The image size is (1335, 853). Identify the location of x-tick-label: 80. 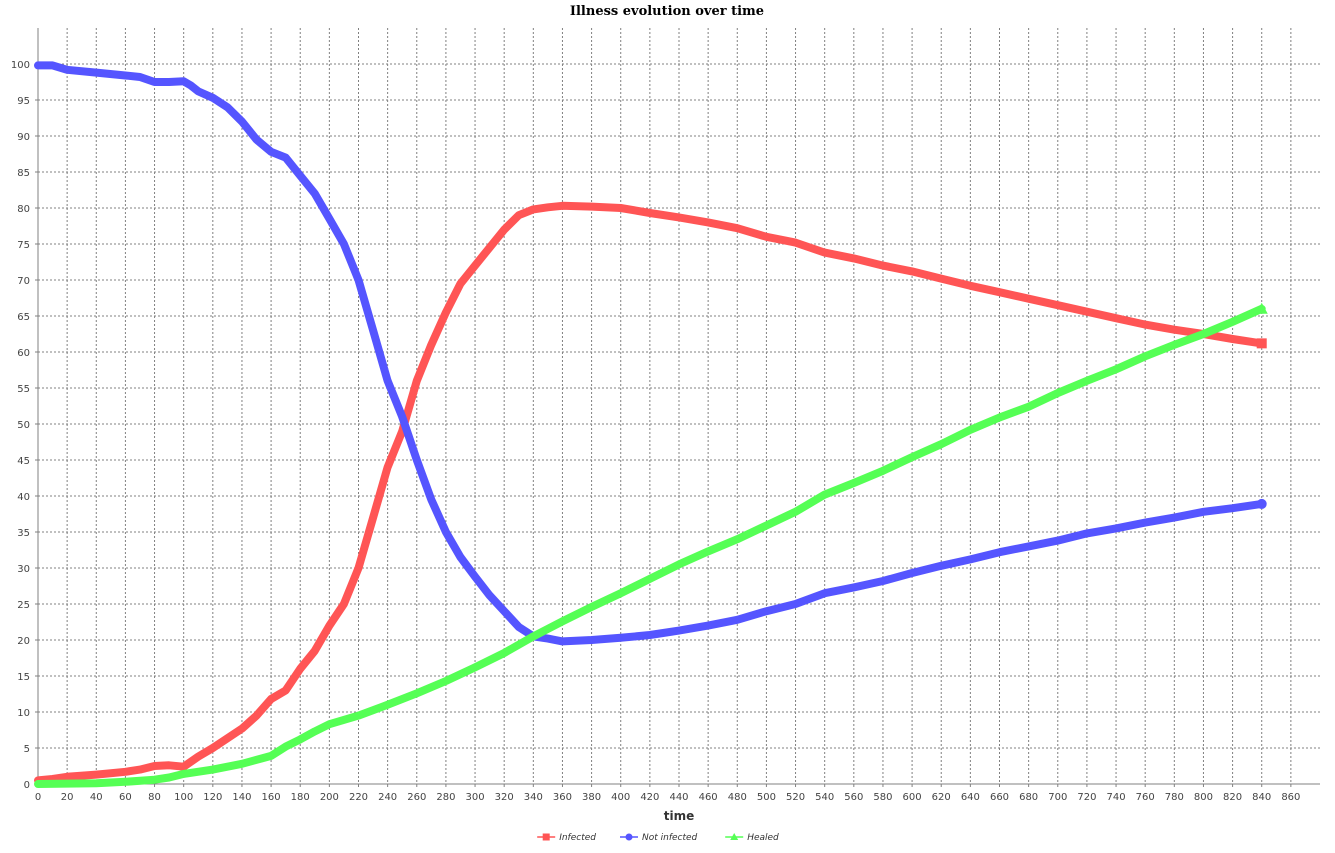
(154, 797).